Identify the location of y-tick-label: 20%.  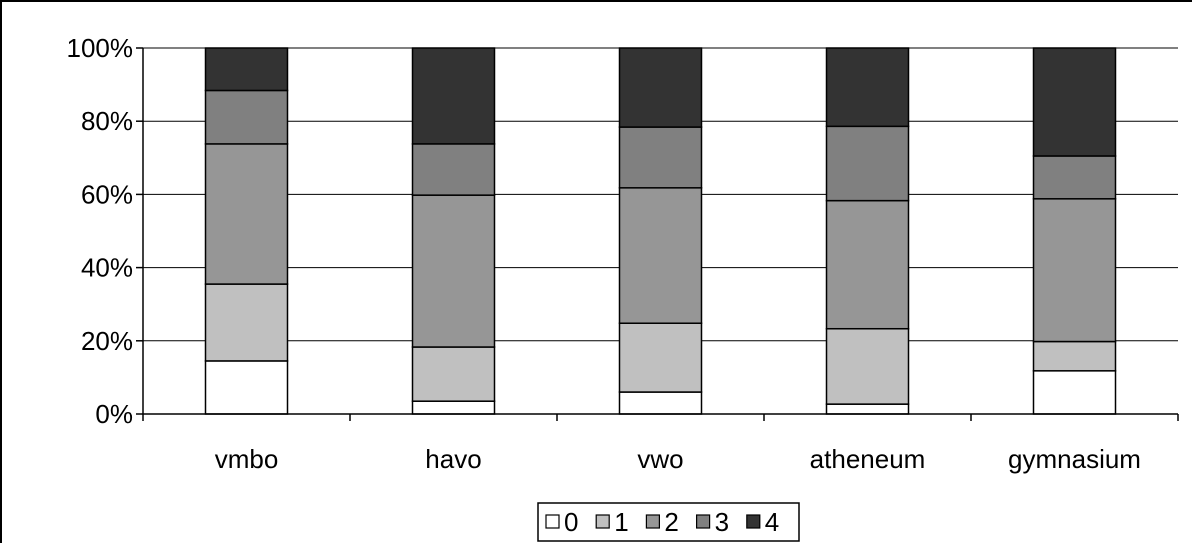
(107, 341).